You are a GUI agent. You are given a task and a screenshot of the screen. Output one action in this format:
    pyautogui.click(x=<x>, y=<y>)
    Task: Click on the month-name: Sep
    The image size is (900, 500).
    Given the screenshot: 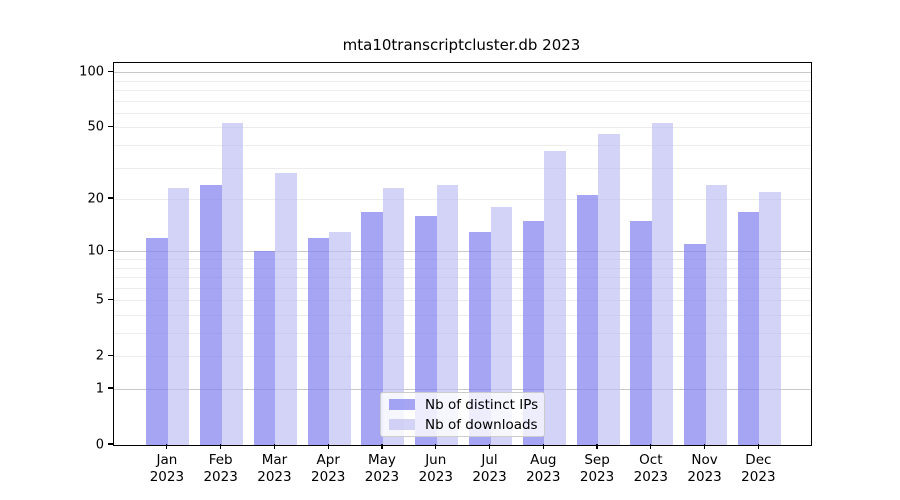 What is the action you would take?
    pyautogui.click(x=597, y=460)
    